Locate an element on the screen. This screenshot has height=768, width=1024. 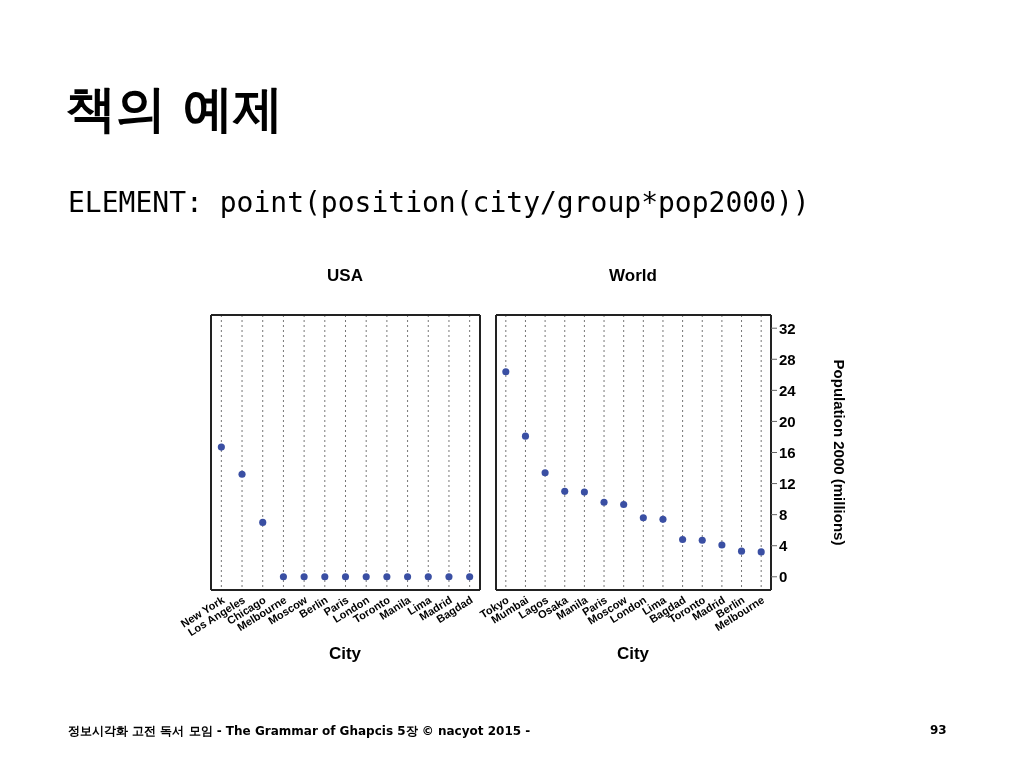
text: 정보시각화 고전 독서 모임 - The Grammar of Ghapcis 5장 © nacyot 2015 - is located at coordinates (299, 731).